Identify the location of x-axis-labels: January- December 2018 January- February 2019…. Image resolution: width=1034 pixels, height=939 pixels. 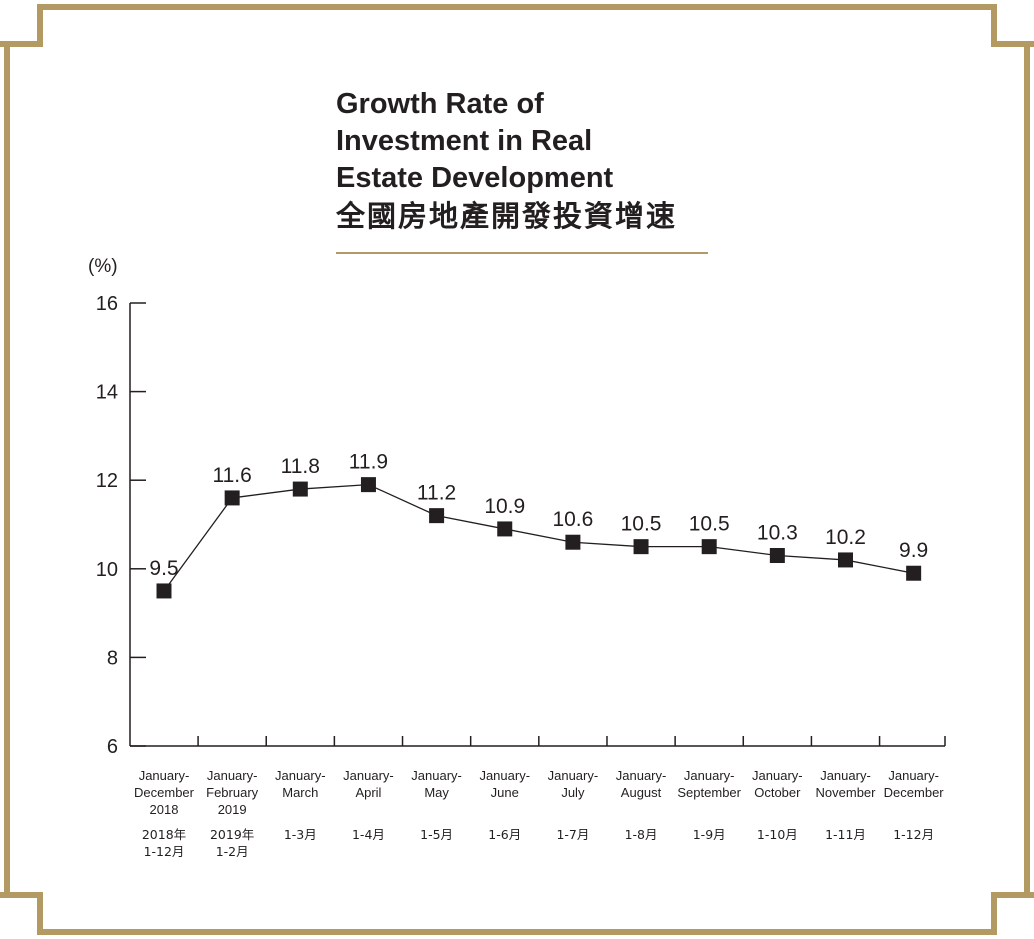
(539, 813).